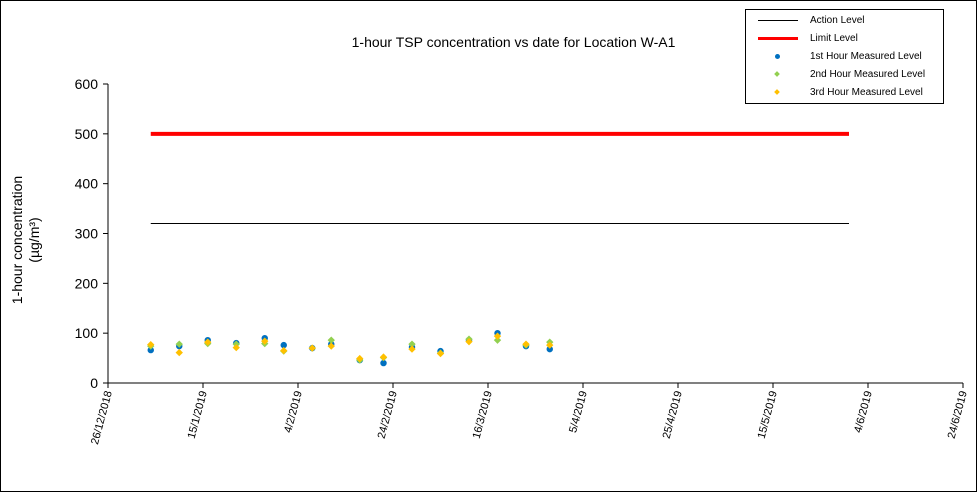 This screenshot has height=492, width=977. Describe the element at coordinates (102, 418) in the screenshot. I see `x-tick-label: 26/12/2018` at that location.